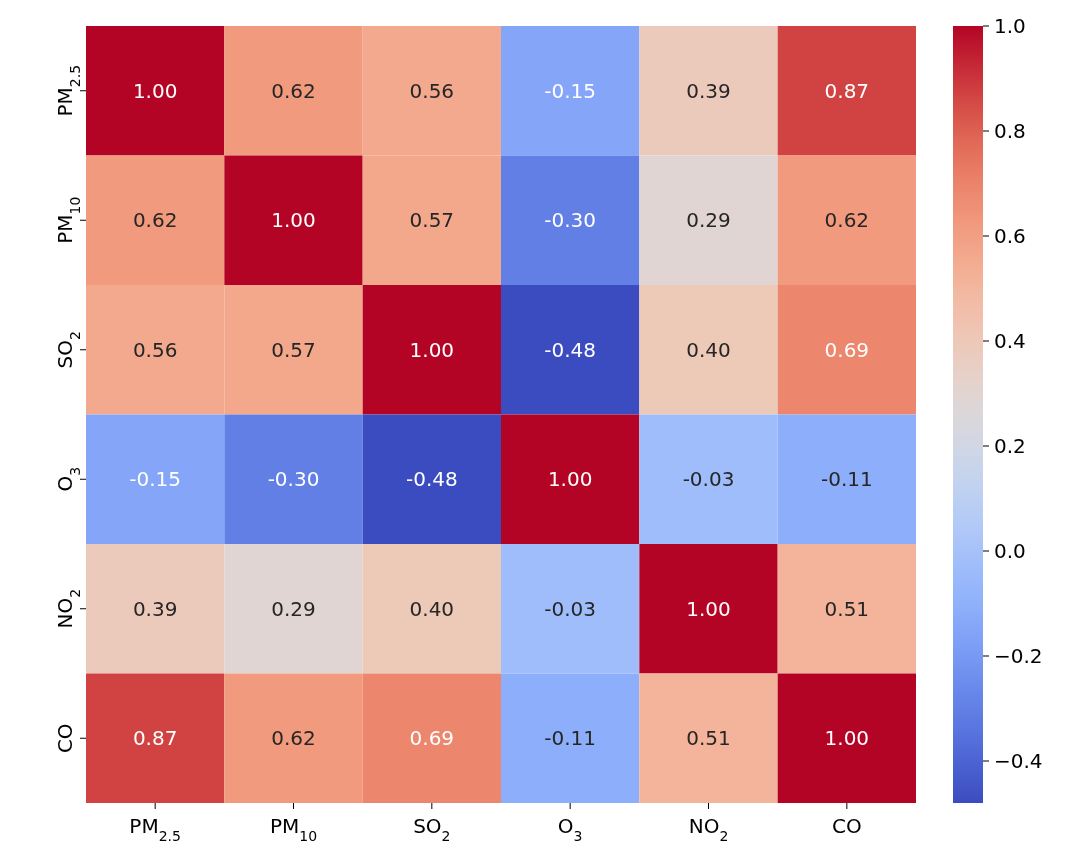 The image size is (1070, 850). I want to click on x-tick-label: O$_{3}$, so click(570, 829).